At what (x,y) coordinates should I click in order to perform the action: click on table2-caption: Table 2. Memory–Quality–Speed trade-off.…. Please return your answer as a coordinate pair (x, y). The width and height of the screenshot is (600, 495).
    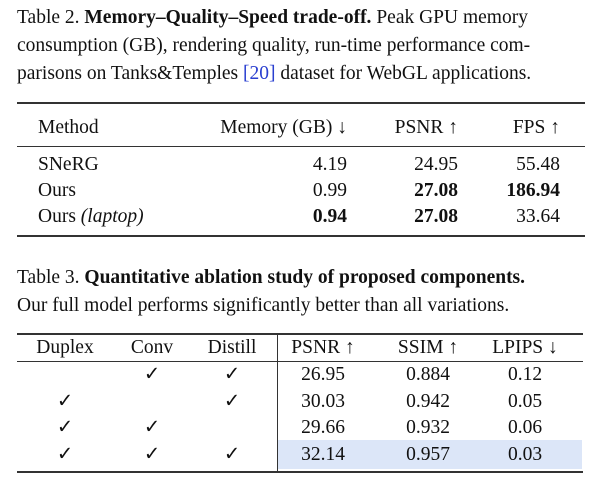
    Looking at the image, I should click on (274, 45).